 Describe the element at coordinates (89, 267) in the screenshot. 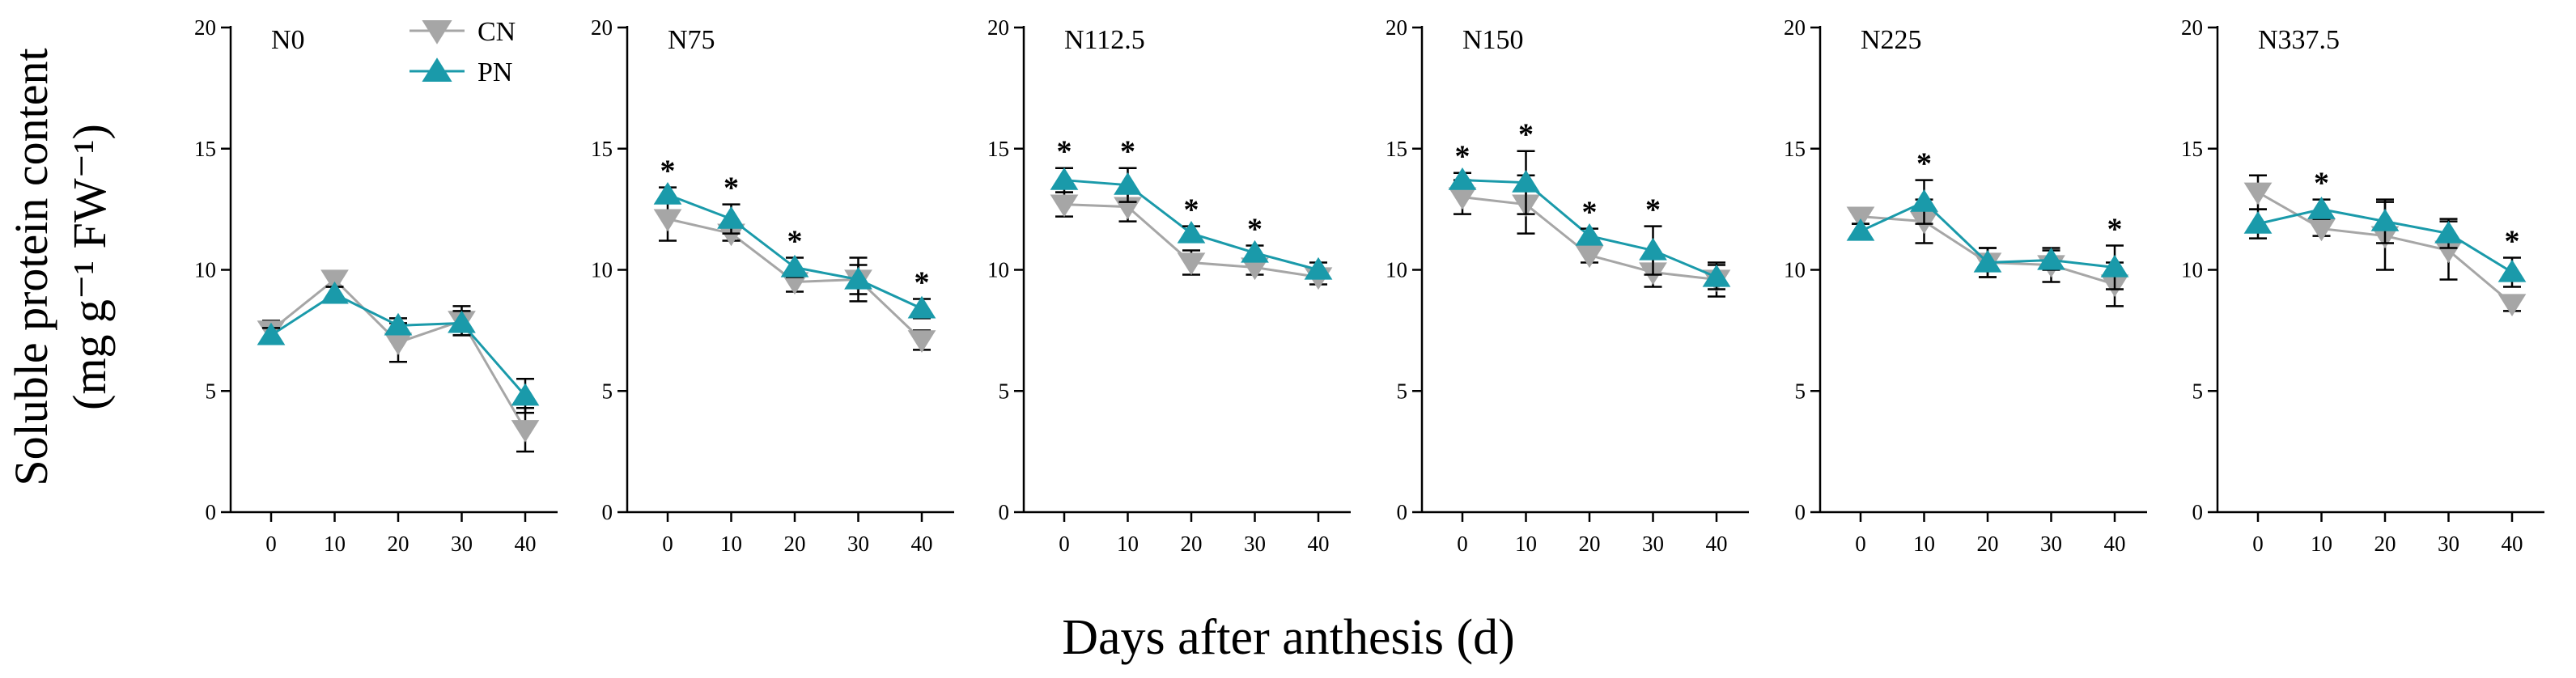

I see `y-axis-title-line2: (mg g⁻¹ FW⁻¹)` at that location.